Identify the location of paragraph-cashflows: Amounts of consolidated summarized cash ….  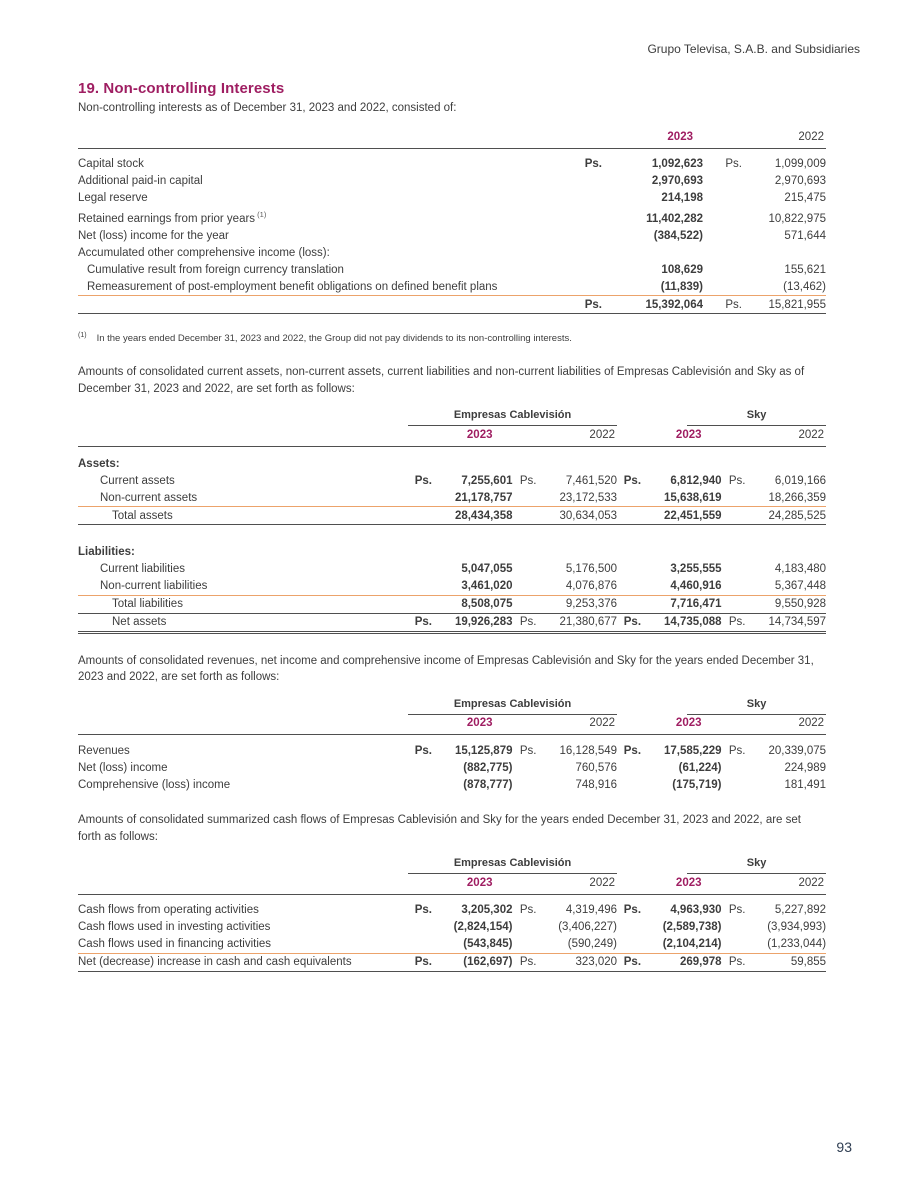
(439, 828).